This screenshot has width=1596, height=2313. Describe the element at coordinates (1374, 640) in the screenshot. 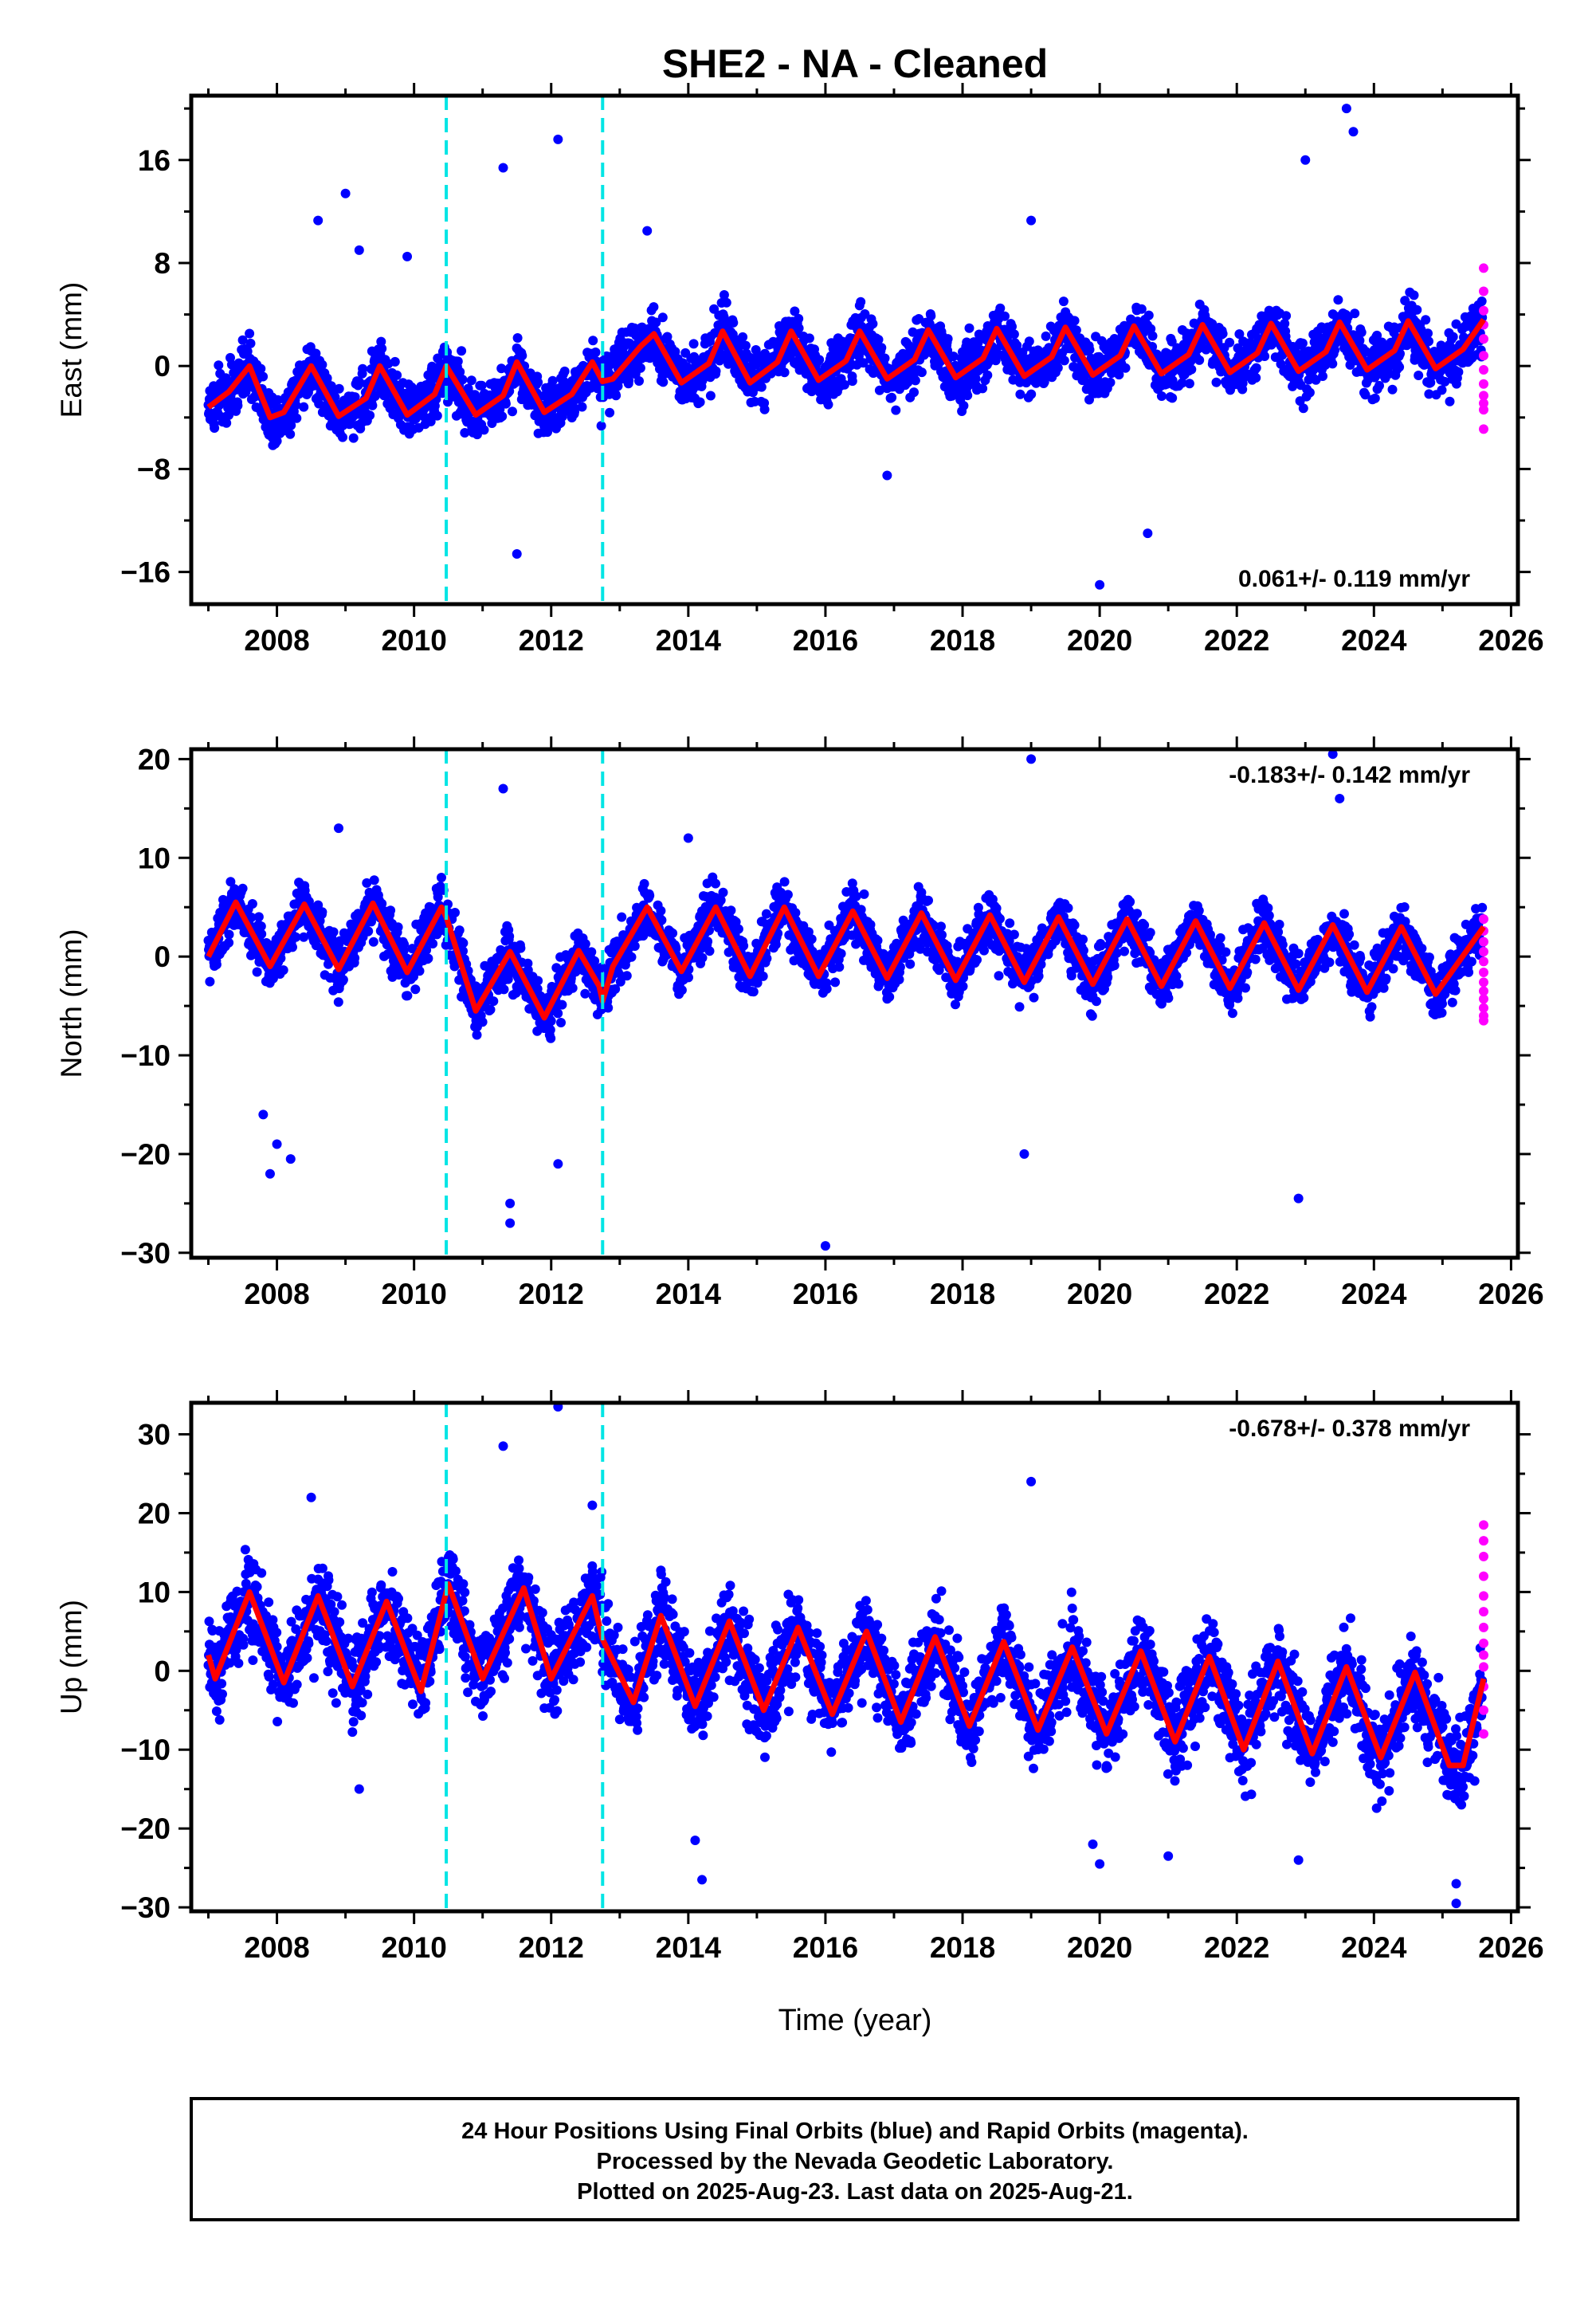

I see `east-x-tick-label: 2024` at that location.